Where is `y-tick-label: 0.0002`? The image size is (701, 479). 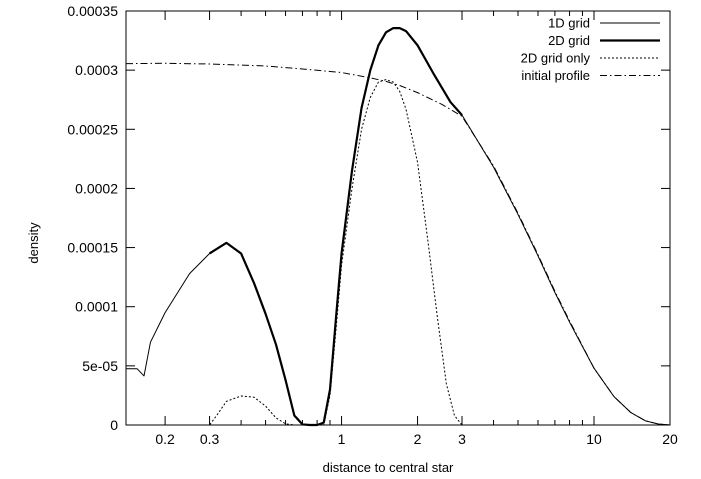 y-tick-label: 0.0002 is located at coordinates (96, 188).